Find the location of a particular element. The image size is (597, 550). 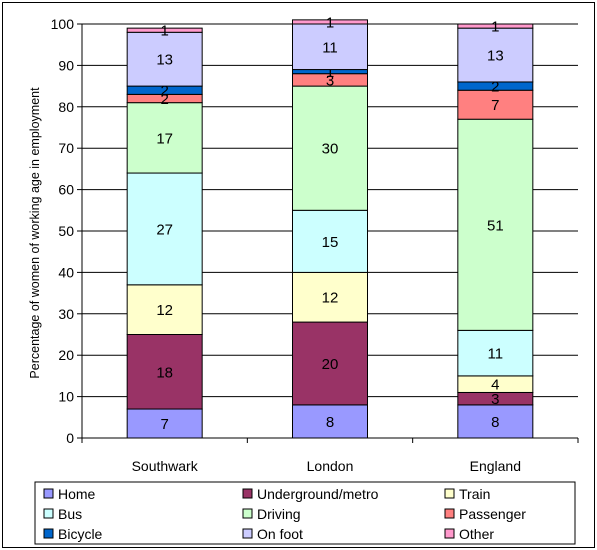

legend-entry: Bus is located at coordinates (70, 514).